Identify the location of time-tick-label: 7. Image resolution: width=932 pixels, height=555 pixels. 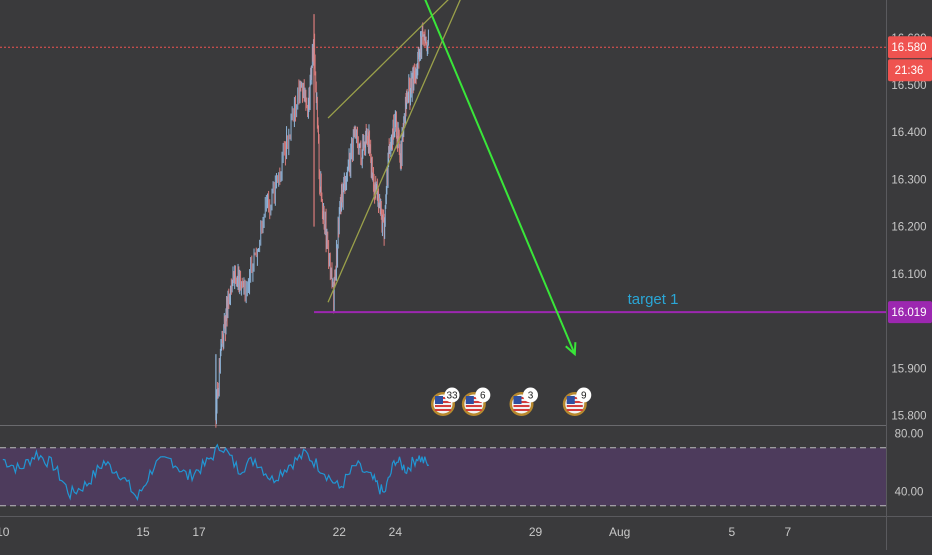
(788, 532).